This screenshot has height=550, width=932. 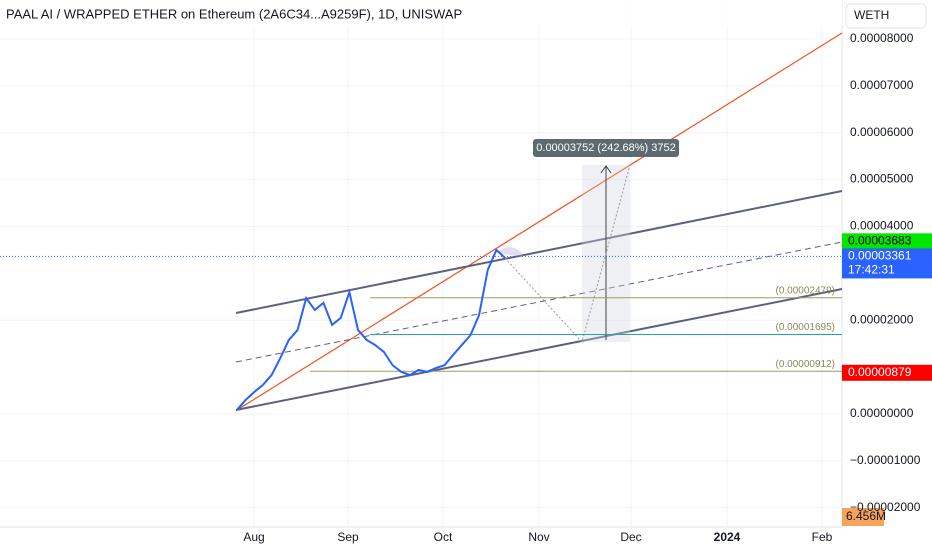 What do you see at coordinates (882, 38) in the screenshot?
I see `y-tick-label: 0.00008000` at bounding box center [882, 38].